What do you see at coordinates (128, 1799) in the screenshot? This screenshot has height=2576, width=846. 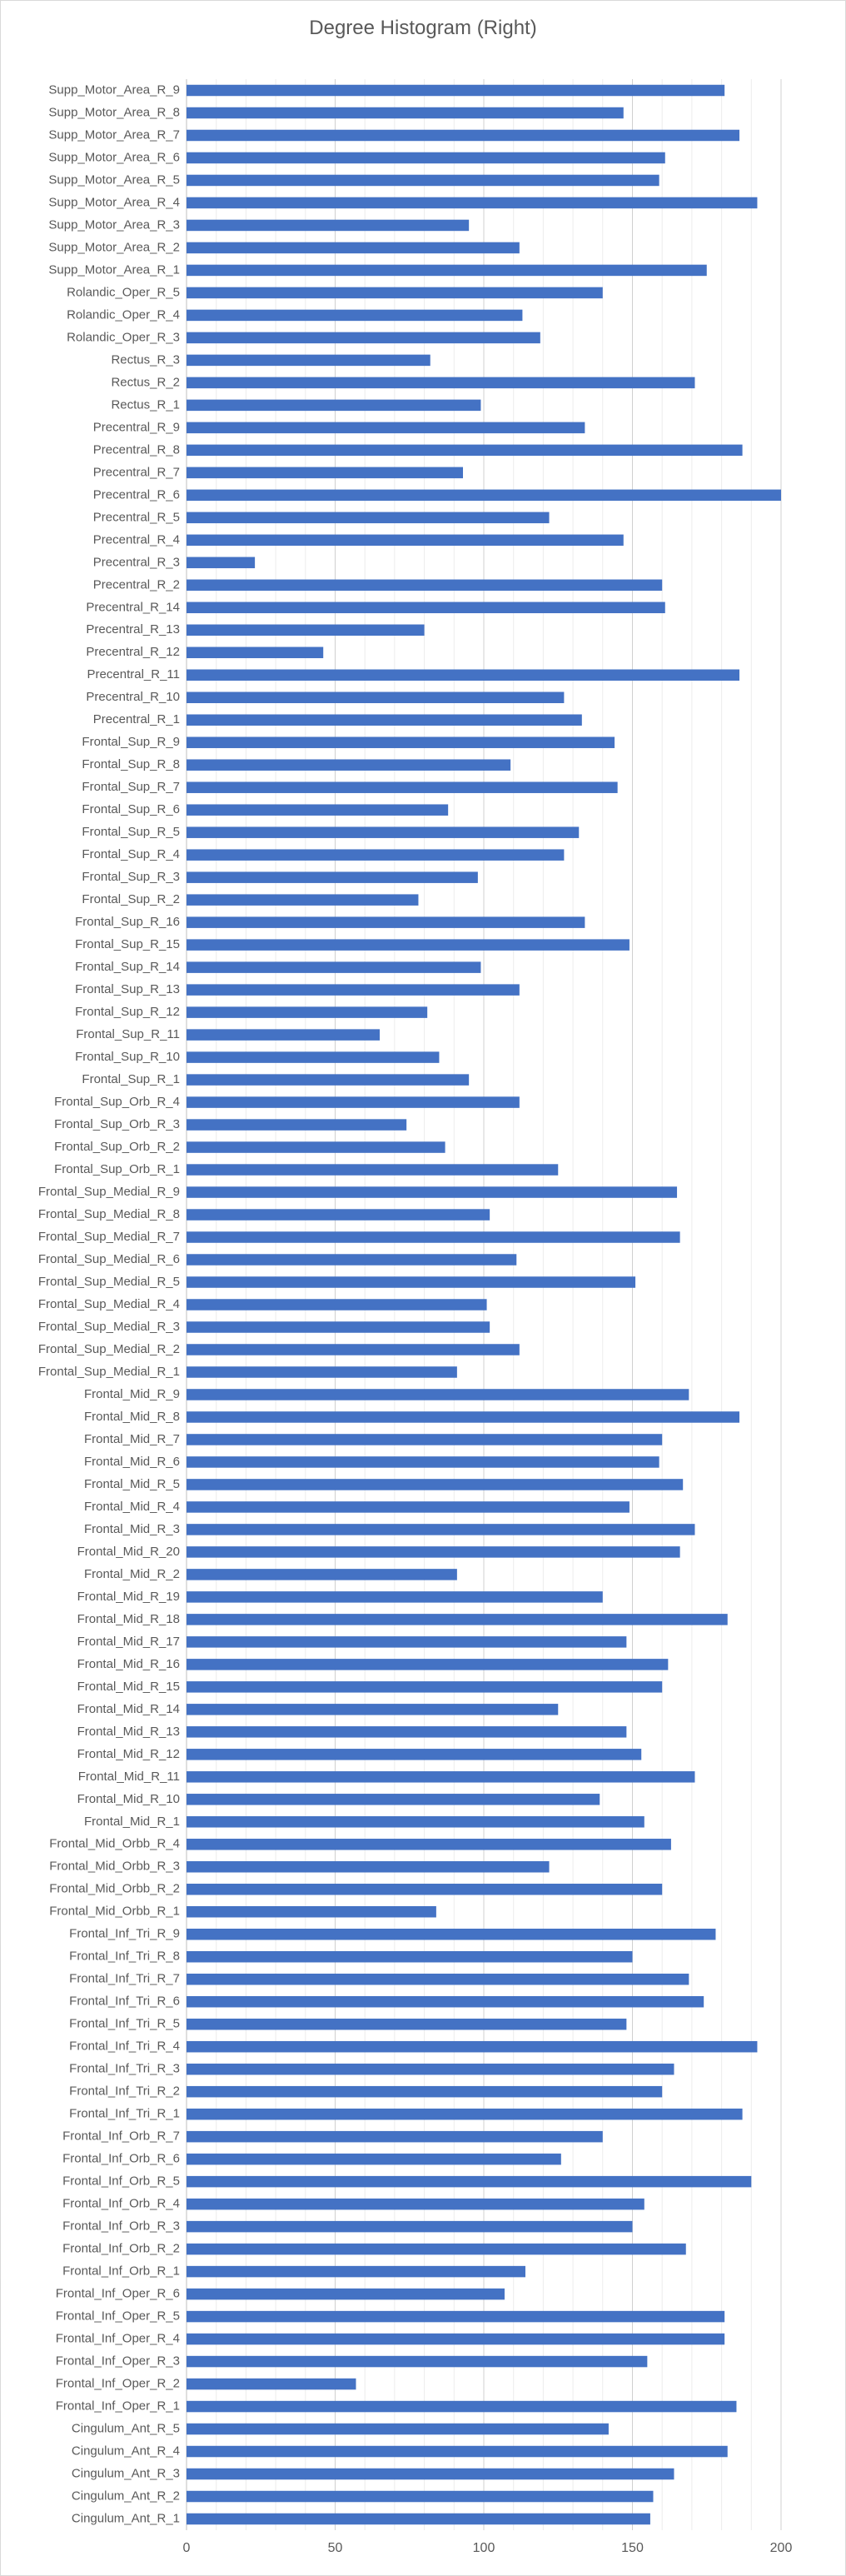 I see `category-label: Frontal_Mid_R_10` at bounding box center [128, 1799].